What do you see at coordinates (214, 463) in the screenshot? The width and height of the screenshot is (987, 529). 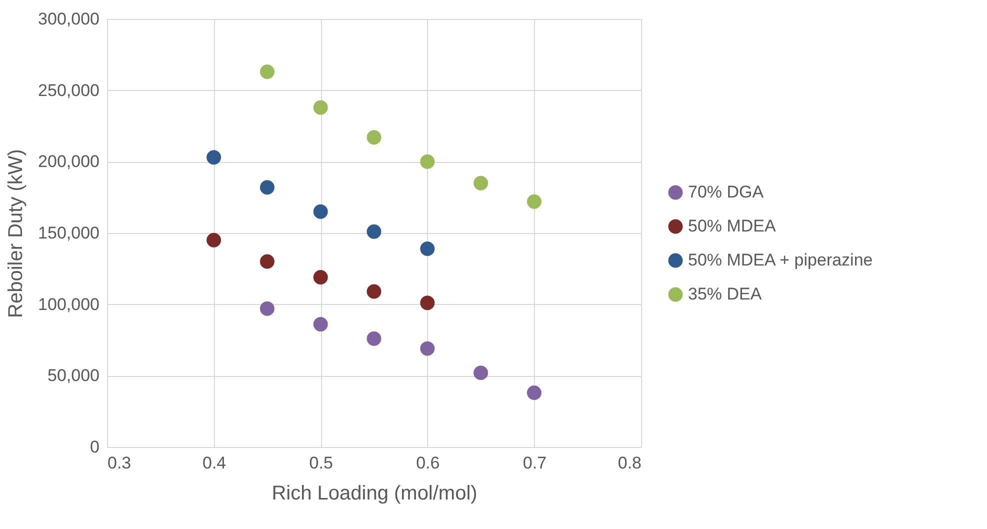 I see `x-tick-label: 0.4` at bounding box center [214, 463].